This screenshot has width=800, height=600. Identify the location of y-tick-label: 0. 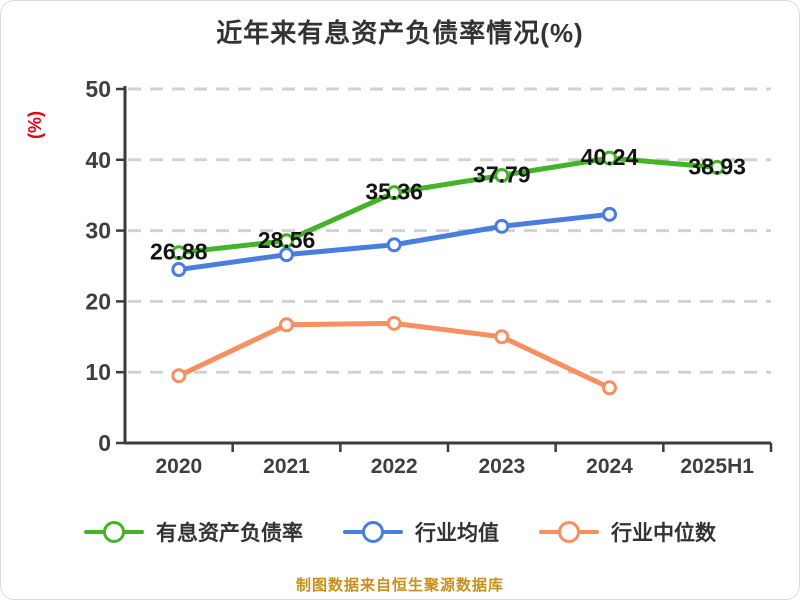
(104, 443).